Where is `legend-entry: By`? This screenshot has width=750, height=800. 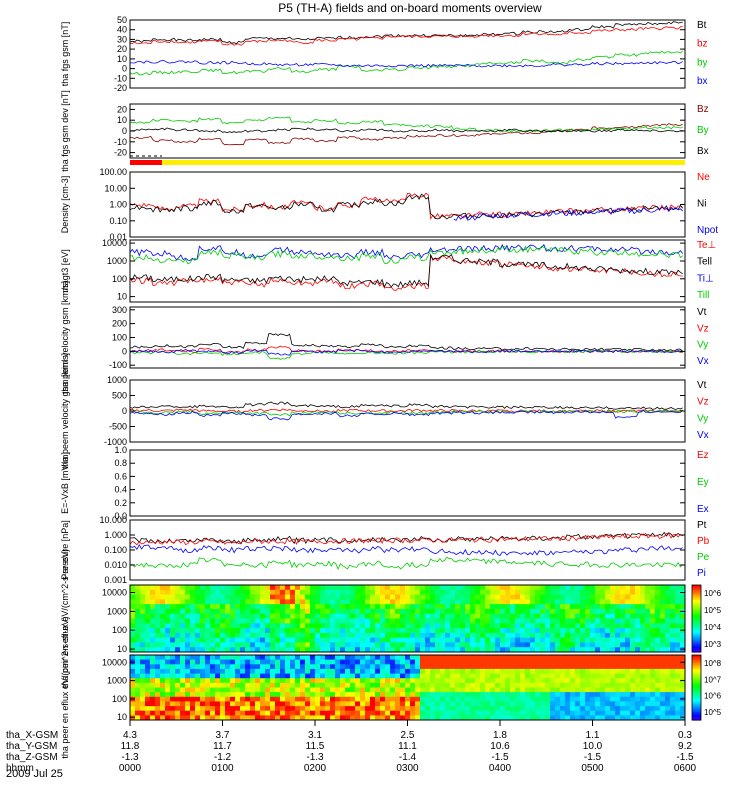
legend-entry: By is located at coordinates (703, 130).